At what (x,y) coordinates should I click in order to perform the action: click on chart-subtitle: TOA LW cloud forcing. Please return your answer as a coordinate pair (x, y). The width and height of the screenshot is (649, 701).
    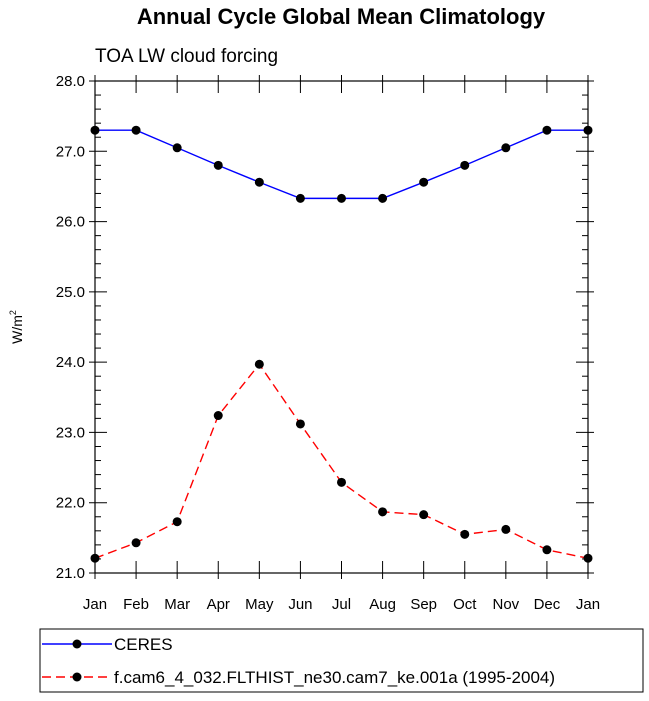
    Looking at the image, I should click on (186, 56).